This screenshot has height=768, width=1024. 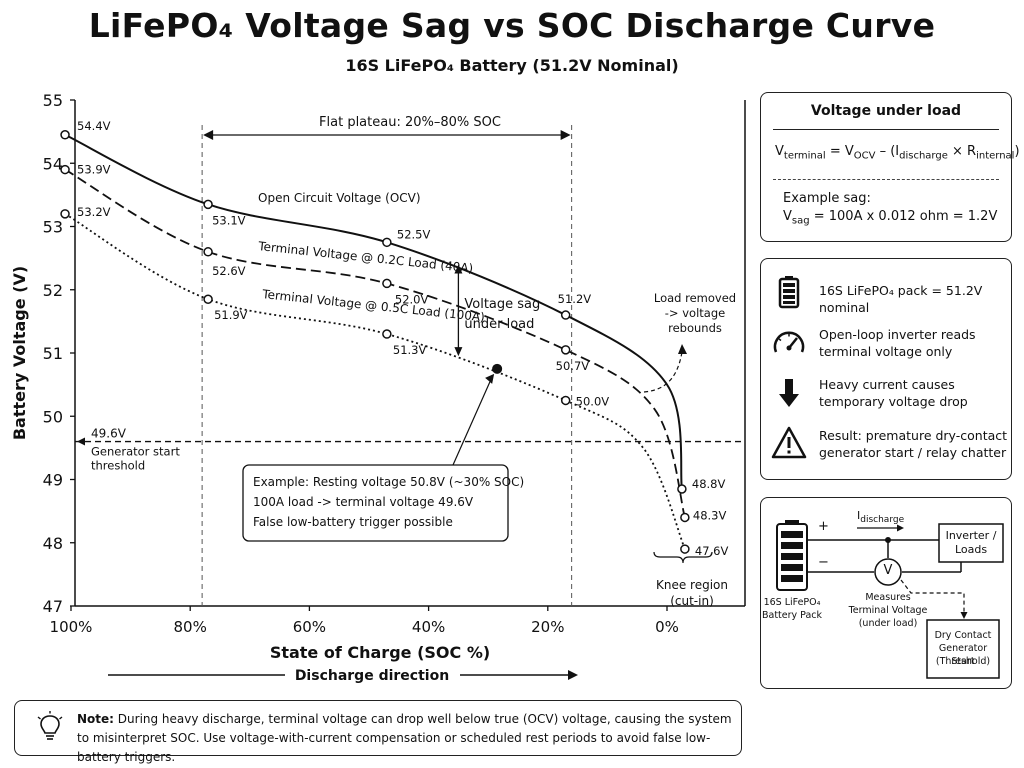 What do you see at coordinates (135, 452) in the screenshot?
I see `threshold-text: Generator start` at bounding box center [135, 452].